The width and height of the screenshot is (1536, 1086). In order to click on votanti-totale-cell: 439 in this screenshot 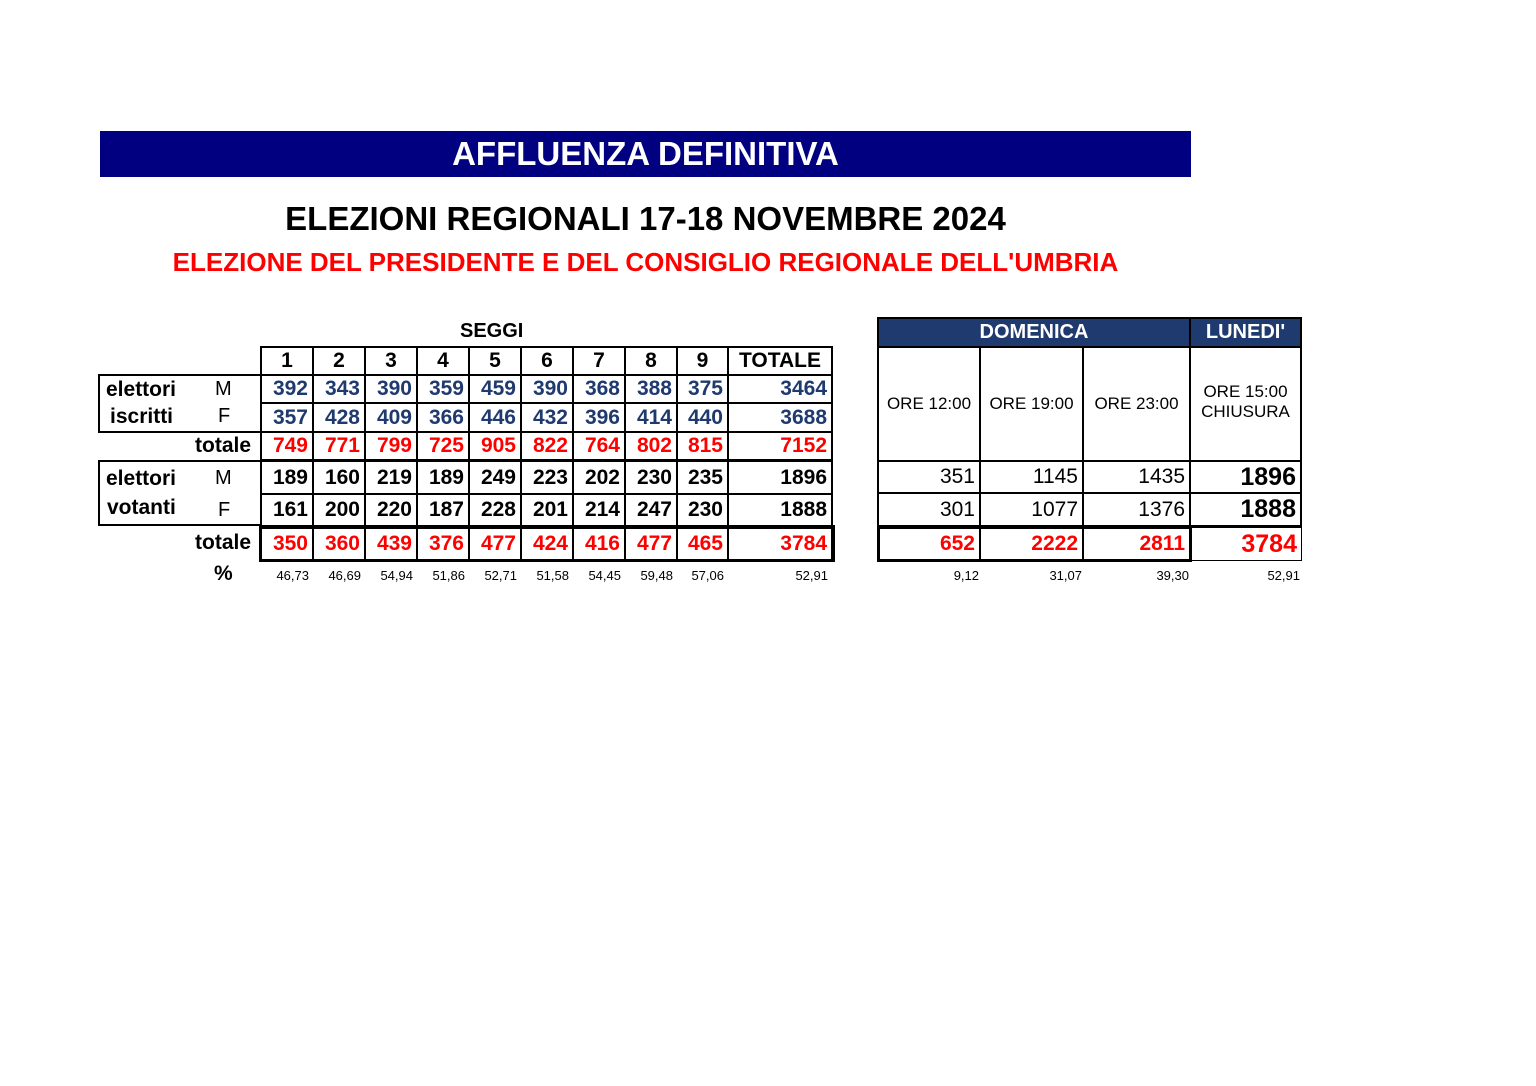, I will do `click(391, 544)`.